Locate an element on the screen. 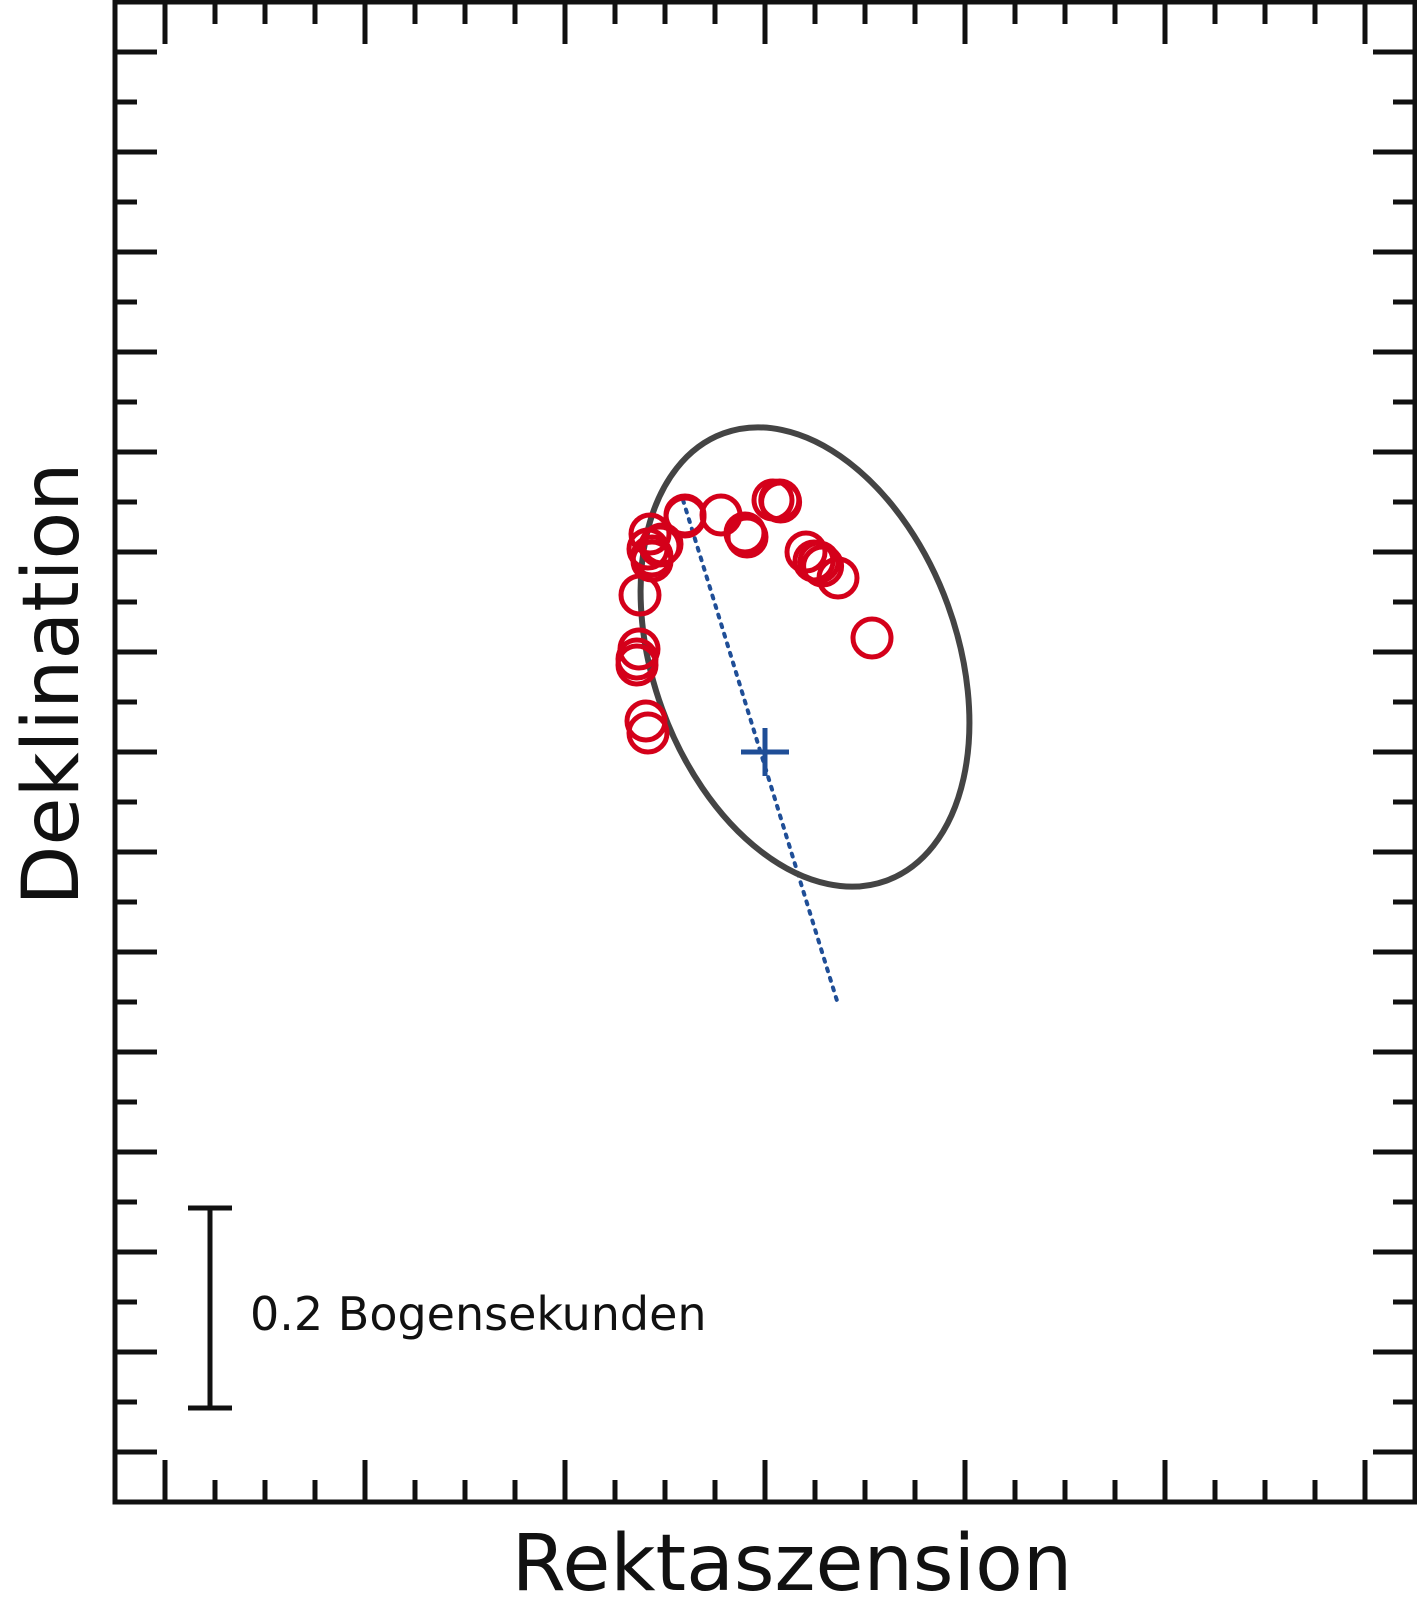 This screenshot has height=1613, width=1417. y-axis-title: Deklination is located at coordinates (52, 683).